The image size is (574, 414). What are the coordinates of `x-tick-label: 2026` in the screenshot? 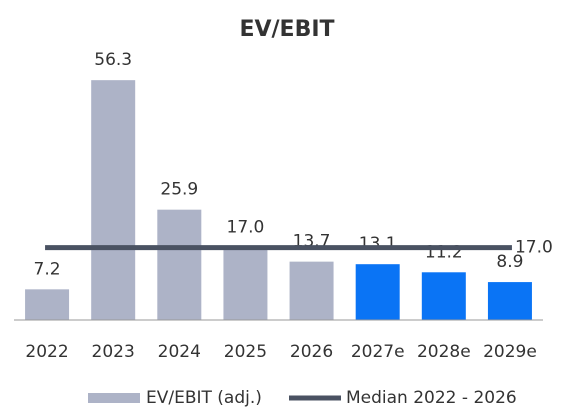 It's located at (311, 352).